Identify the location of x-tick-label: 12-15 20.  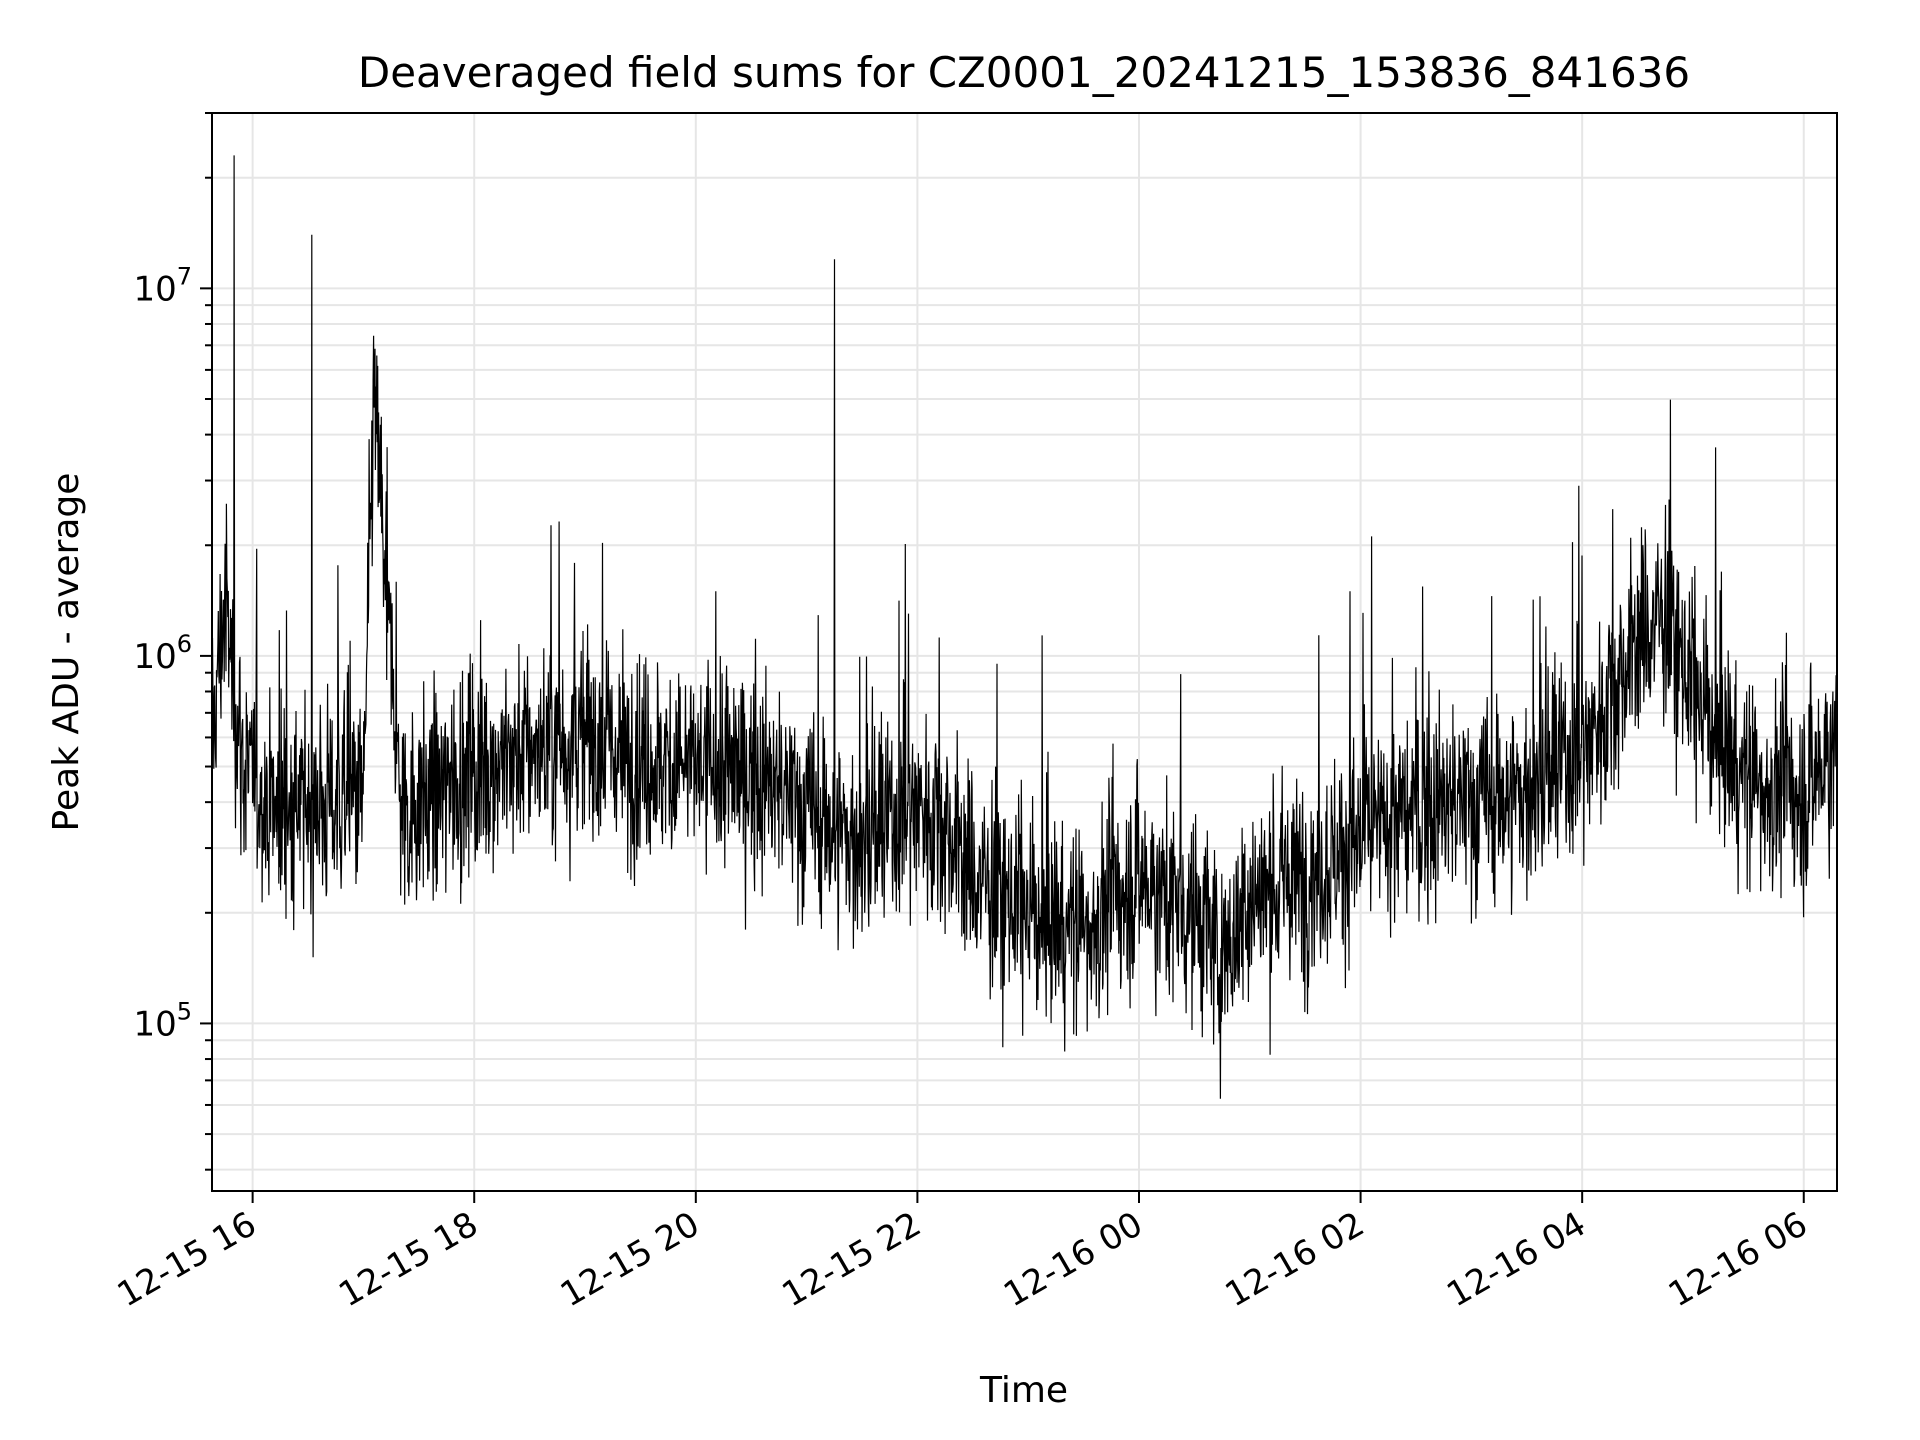
(630, 1259).